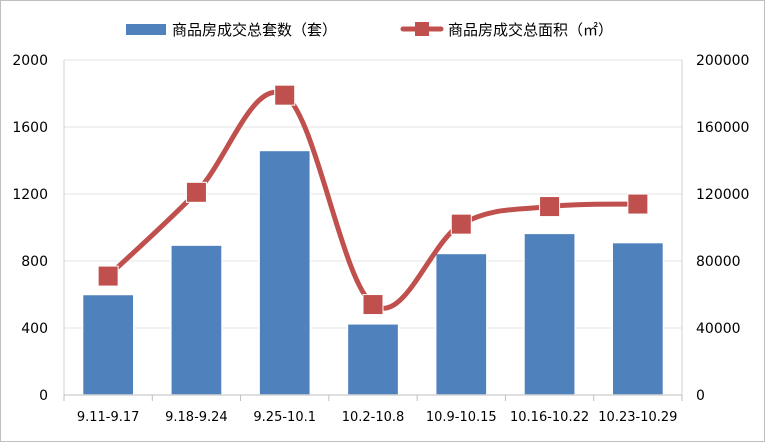 The height and width of the screenshot is (446, 765). What do you see at coordinates (34, 329) in the screenshot?
I see `y-left-tick-label: 400` at bounding box center [34, 329].